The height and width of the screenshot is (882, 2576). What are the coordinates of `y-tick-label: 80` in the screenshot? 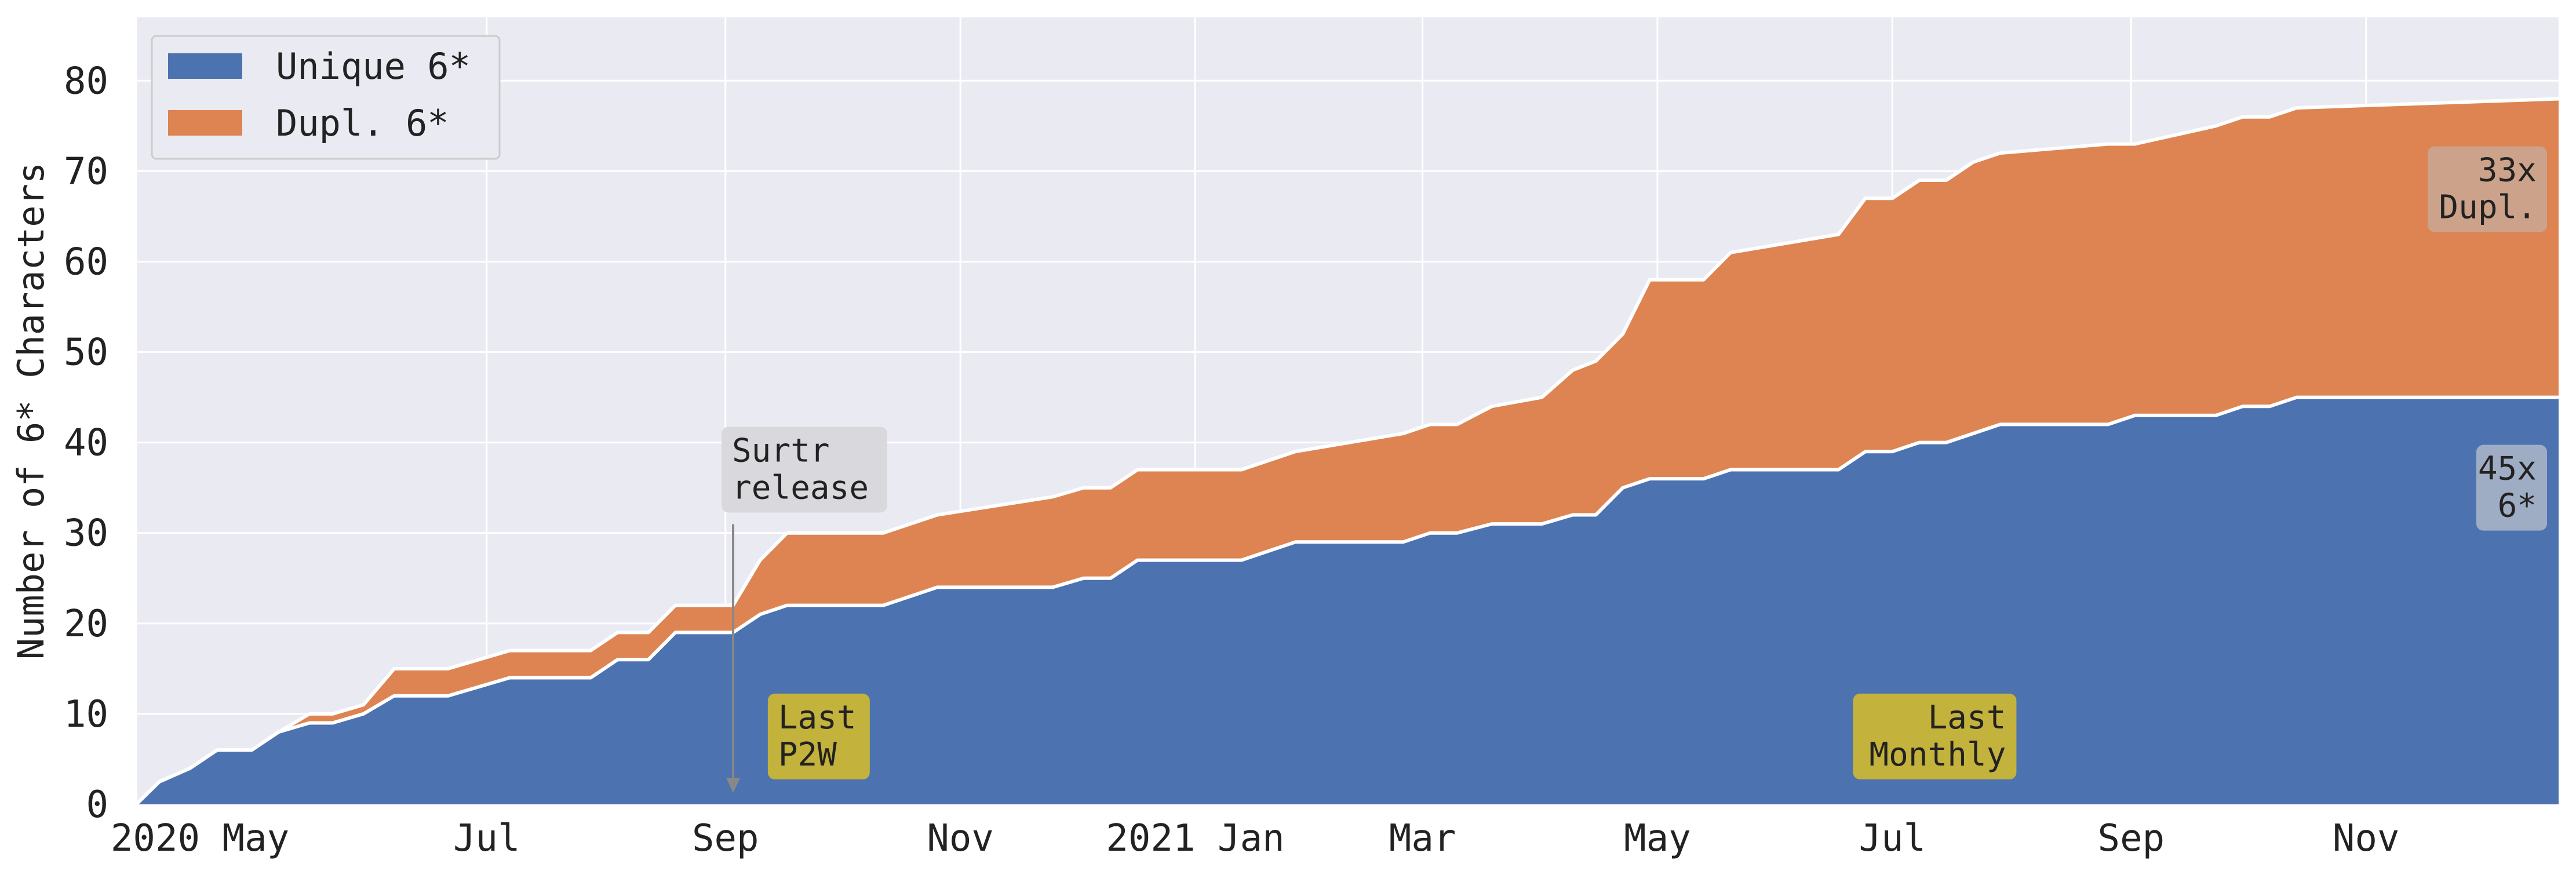 It's located at (86, 81).